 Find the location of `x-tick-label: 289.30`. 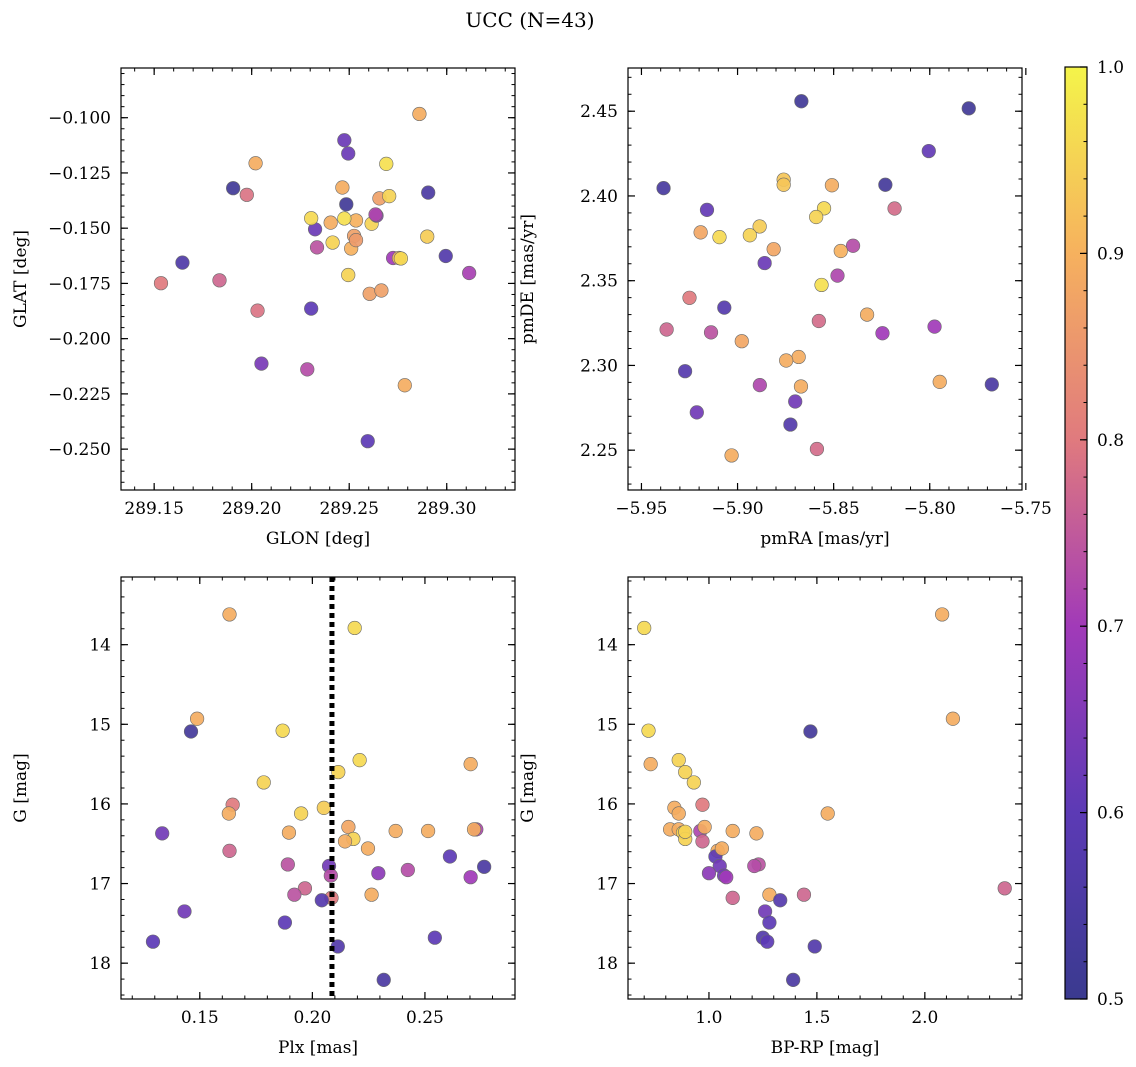

x-tick-label: 289.30 is located at coordinates (446, 509).